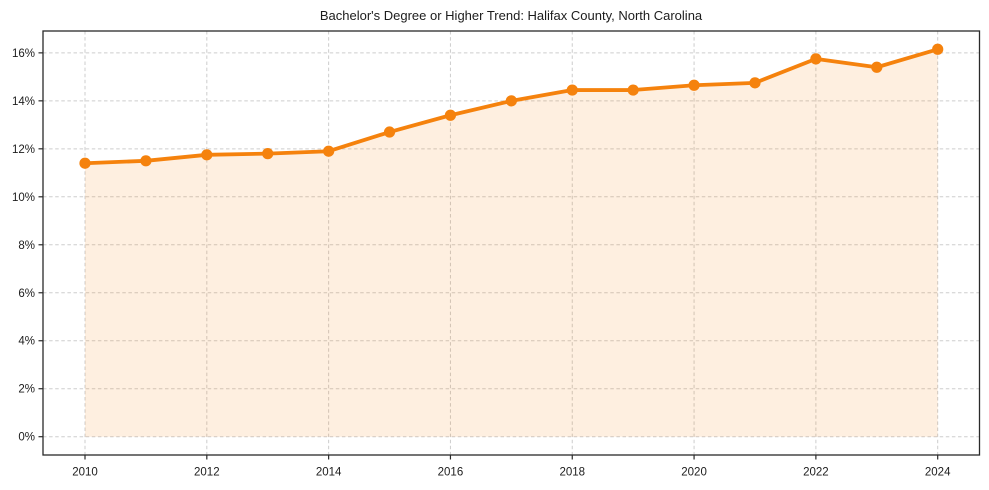  I want to click on x-axis: 2010 2012 2014 2016 2018 2020 2022 2024, so click(511, 467).